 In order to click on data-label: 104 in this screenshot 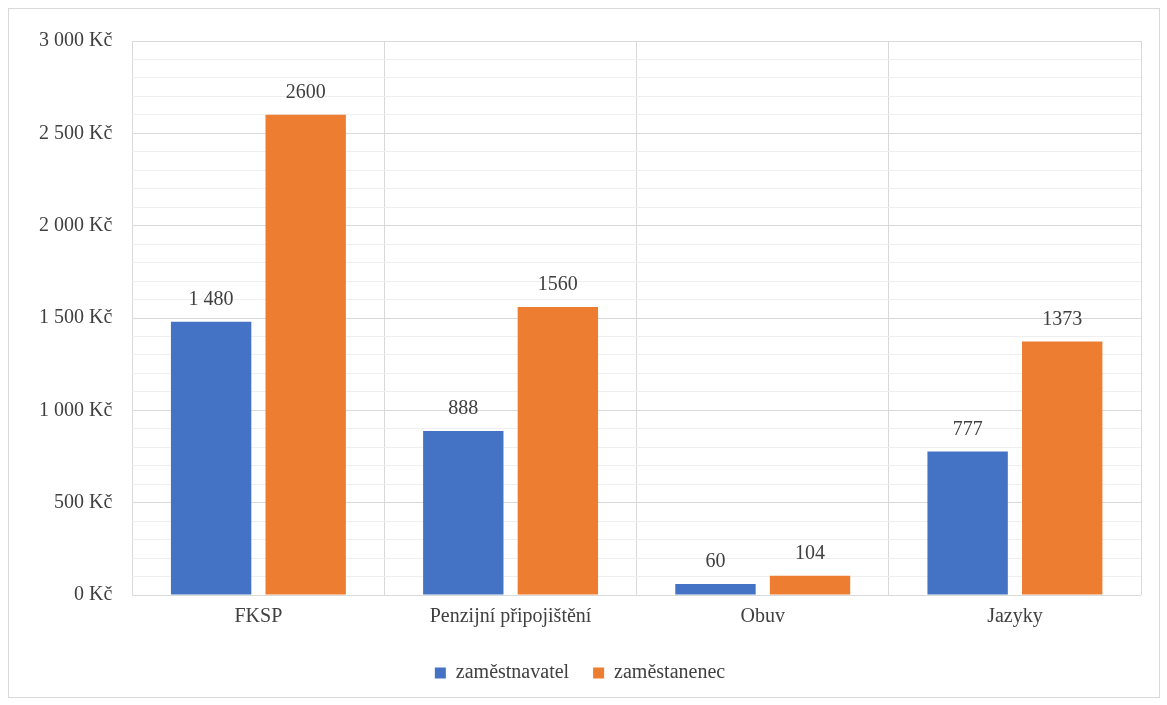, I will do `click(810, 552)`.